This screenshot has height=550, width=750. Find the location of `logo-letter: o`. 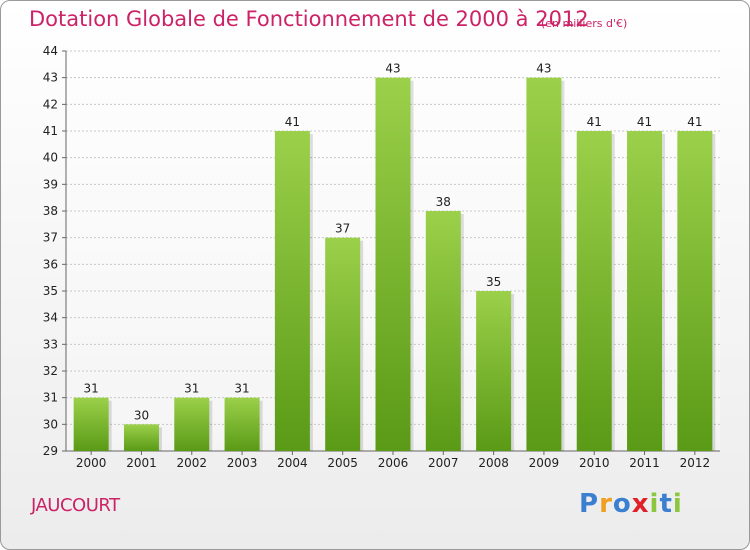

logo-letter: o is located at coordinates (622, 504).